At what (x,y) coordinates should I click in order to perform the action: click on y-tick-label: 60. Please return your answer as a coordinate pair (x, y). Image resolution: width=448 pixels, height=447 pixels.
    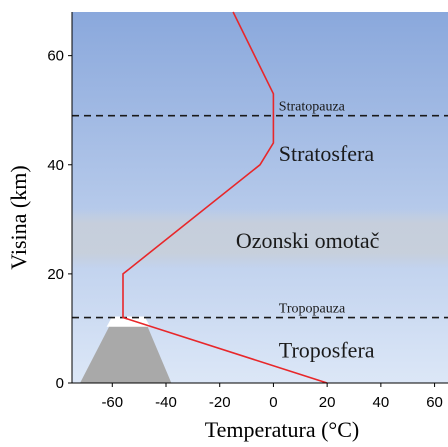
    Looking at the image, I should click on (55, 56).